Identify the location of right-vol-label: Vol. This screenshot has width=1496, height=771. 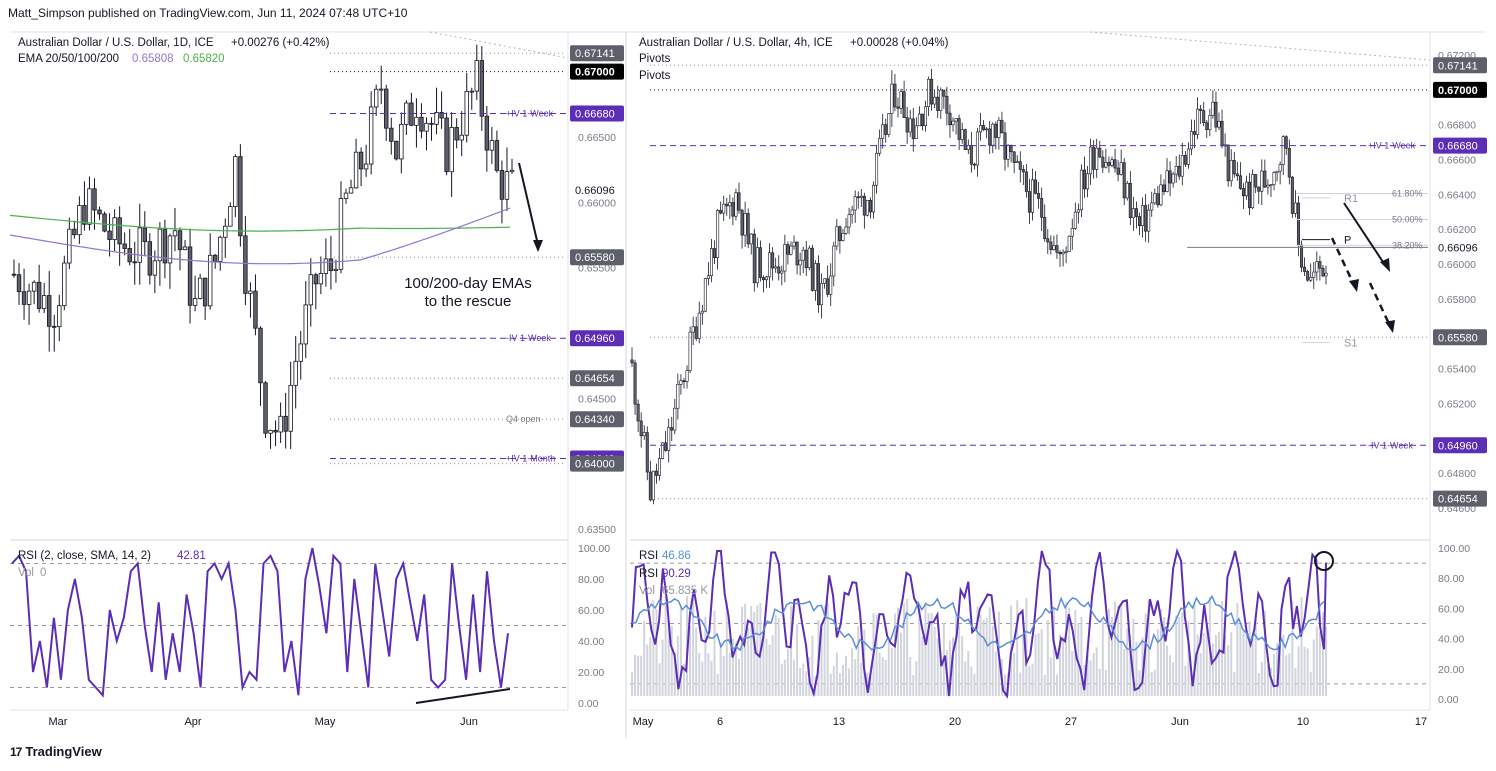
(647, 591).